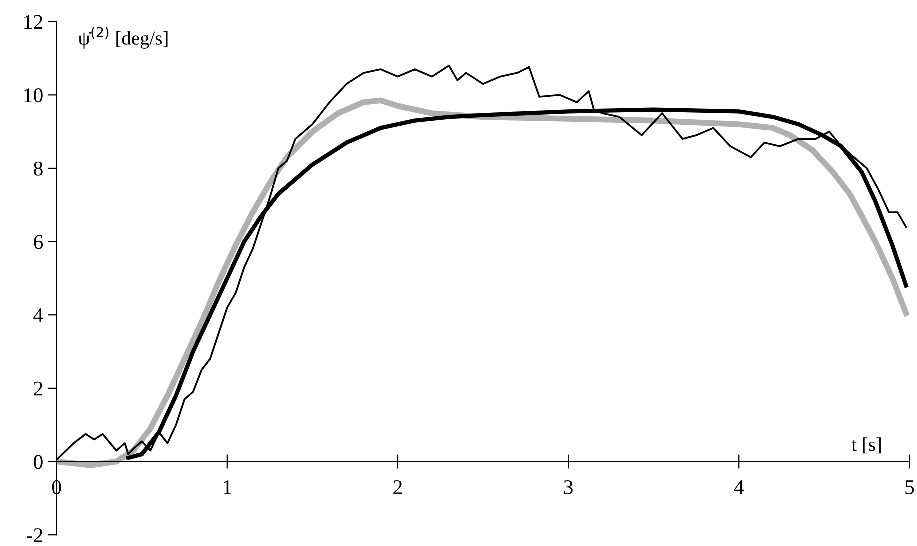  I want to click on y-tick-label: 8, so click(38, 169).